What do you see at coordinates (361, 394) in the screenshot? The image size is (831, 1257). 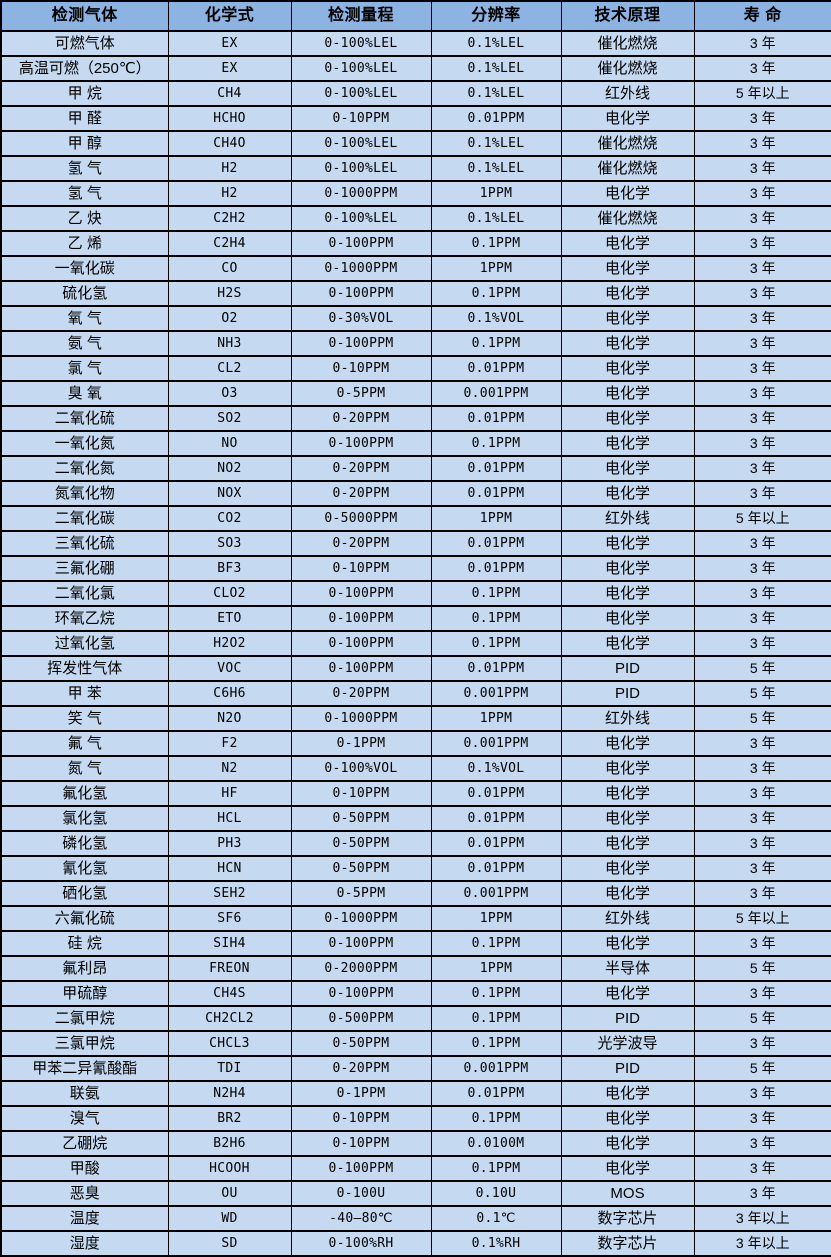 I see `cell-detection-range: 0-5PPM` at bounding box center [361, 394].